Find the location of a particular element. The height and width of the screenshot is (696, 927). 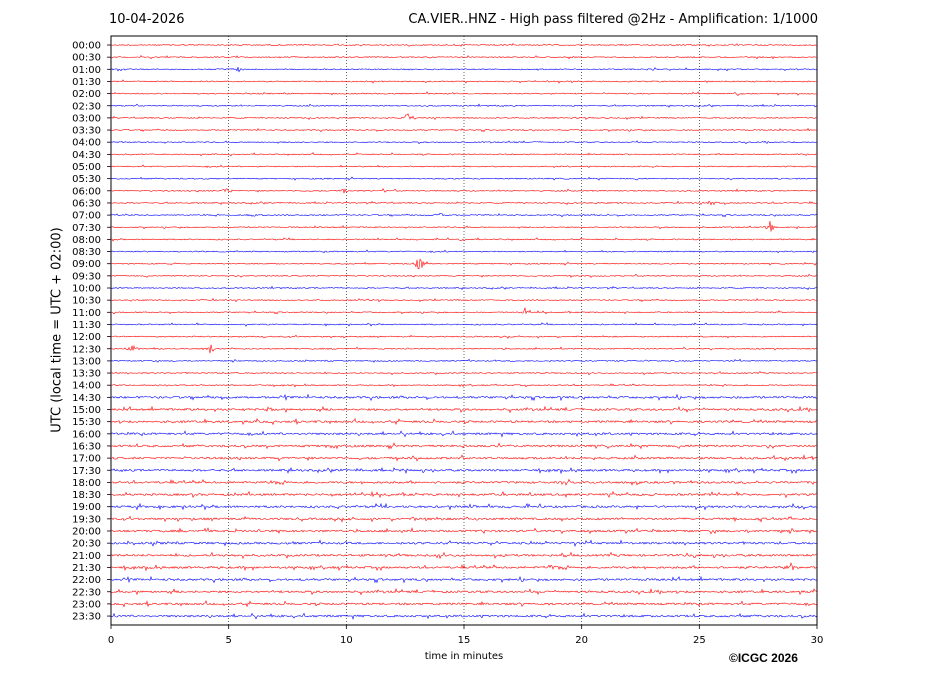

row-label: 09:00 is located at coordinates (86, 264).